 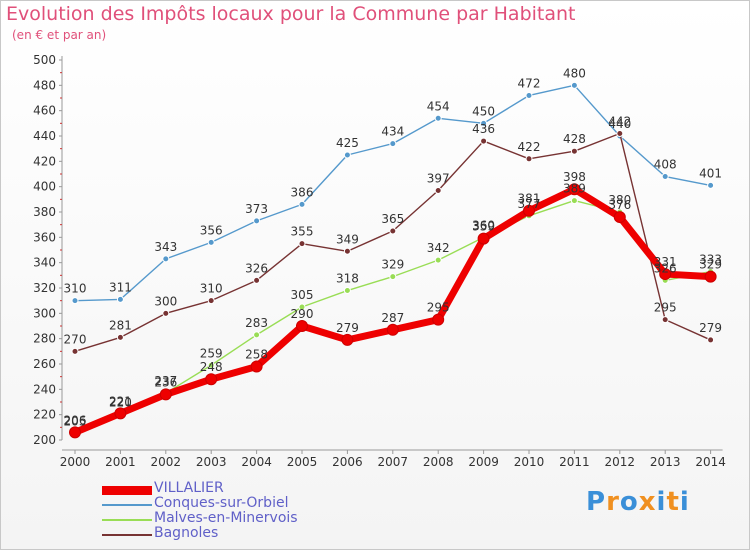 I want to click on y-tick-label-460: 460, so click(x=44, y=111).